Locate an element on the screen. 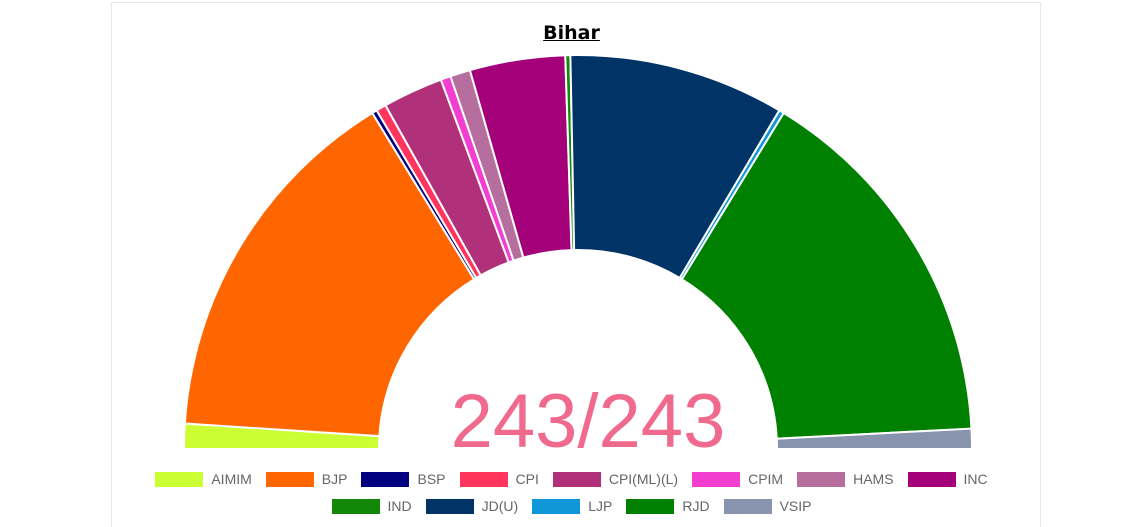 The height and width of the screenshot is (527, 1143). slice-vsip is located at coordinates (874, 438).